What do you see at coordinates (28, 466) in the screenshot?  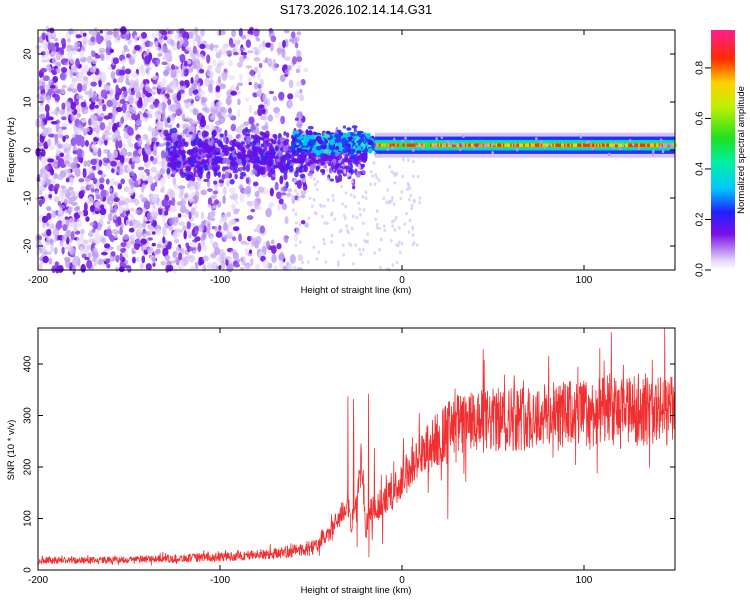 I see `snr-ytick-label: 200` at bounding box center [28, 466].